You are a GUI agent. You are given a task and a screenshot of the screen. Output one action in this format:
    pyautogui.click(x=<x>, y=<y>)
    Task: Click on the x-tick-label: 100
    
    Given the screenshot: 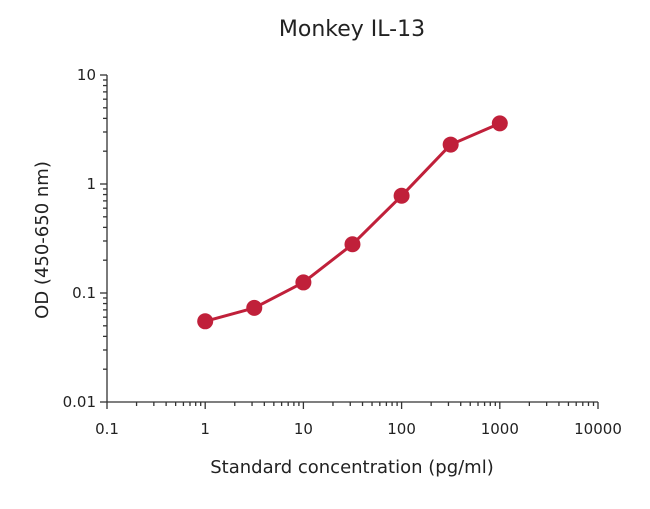 What is the action you would take?
    pyautogui.click(x=401, y=429)
    